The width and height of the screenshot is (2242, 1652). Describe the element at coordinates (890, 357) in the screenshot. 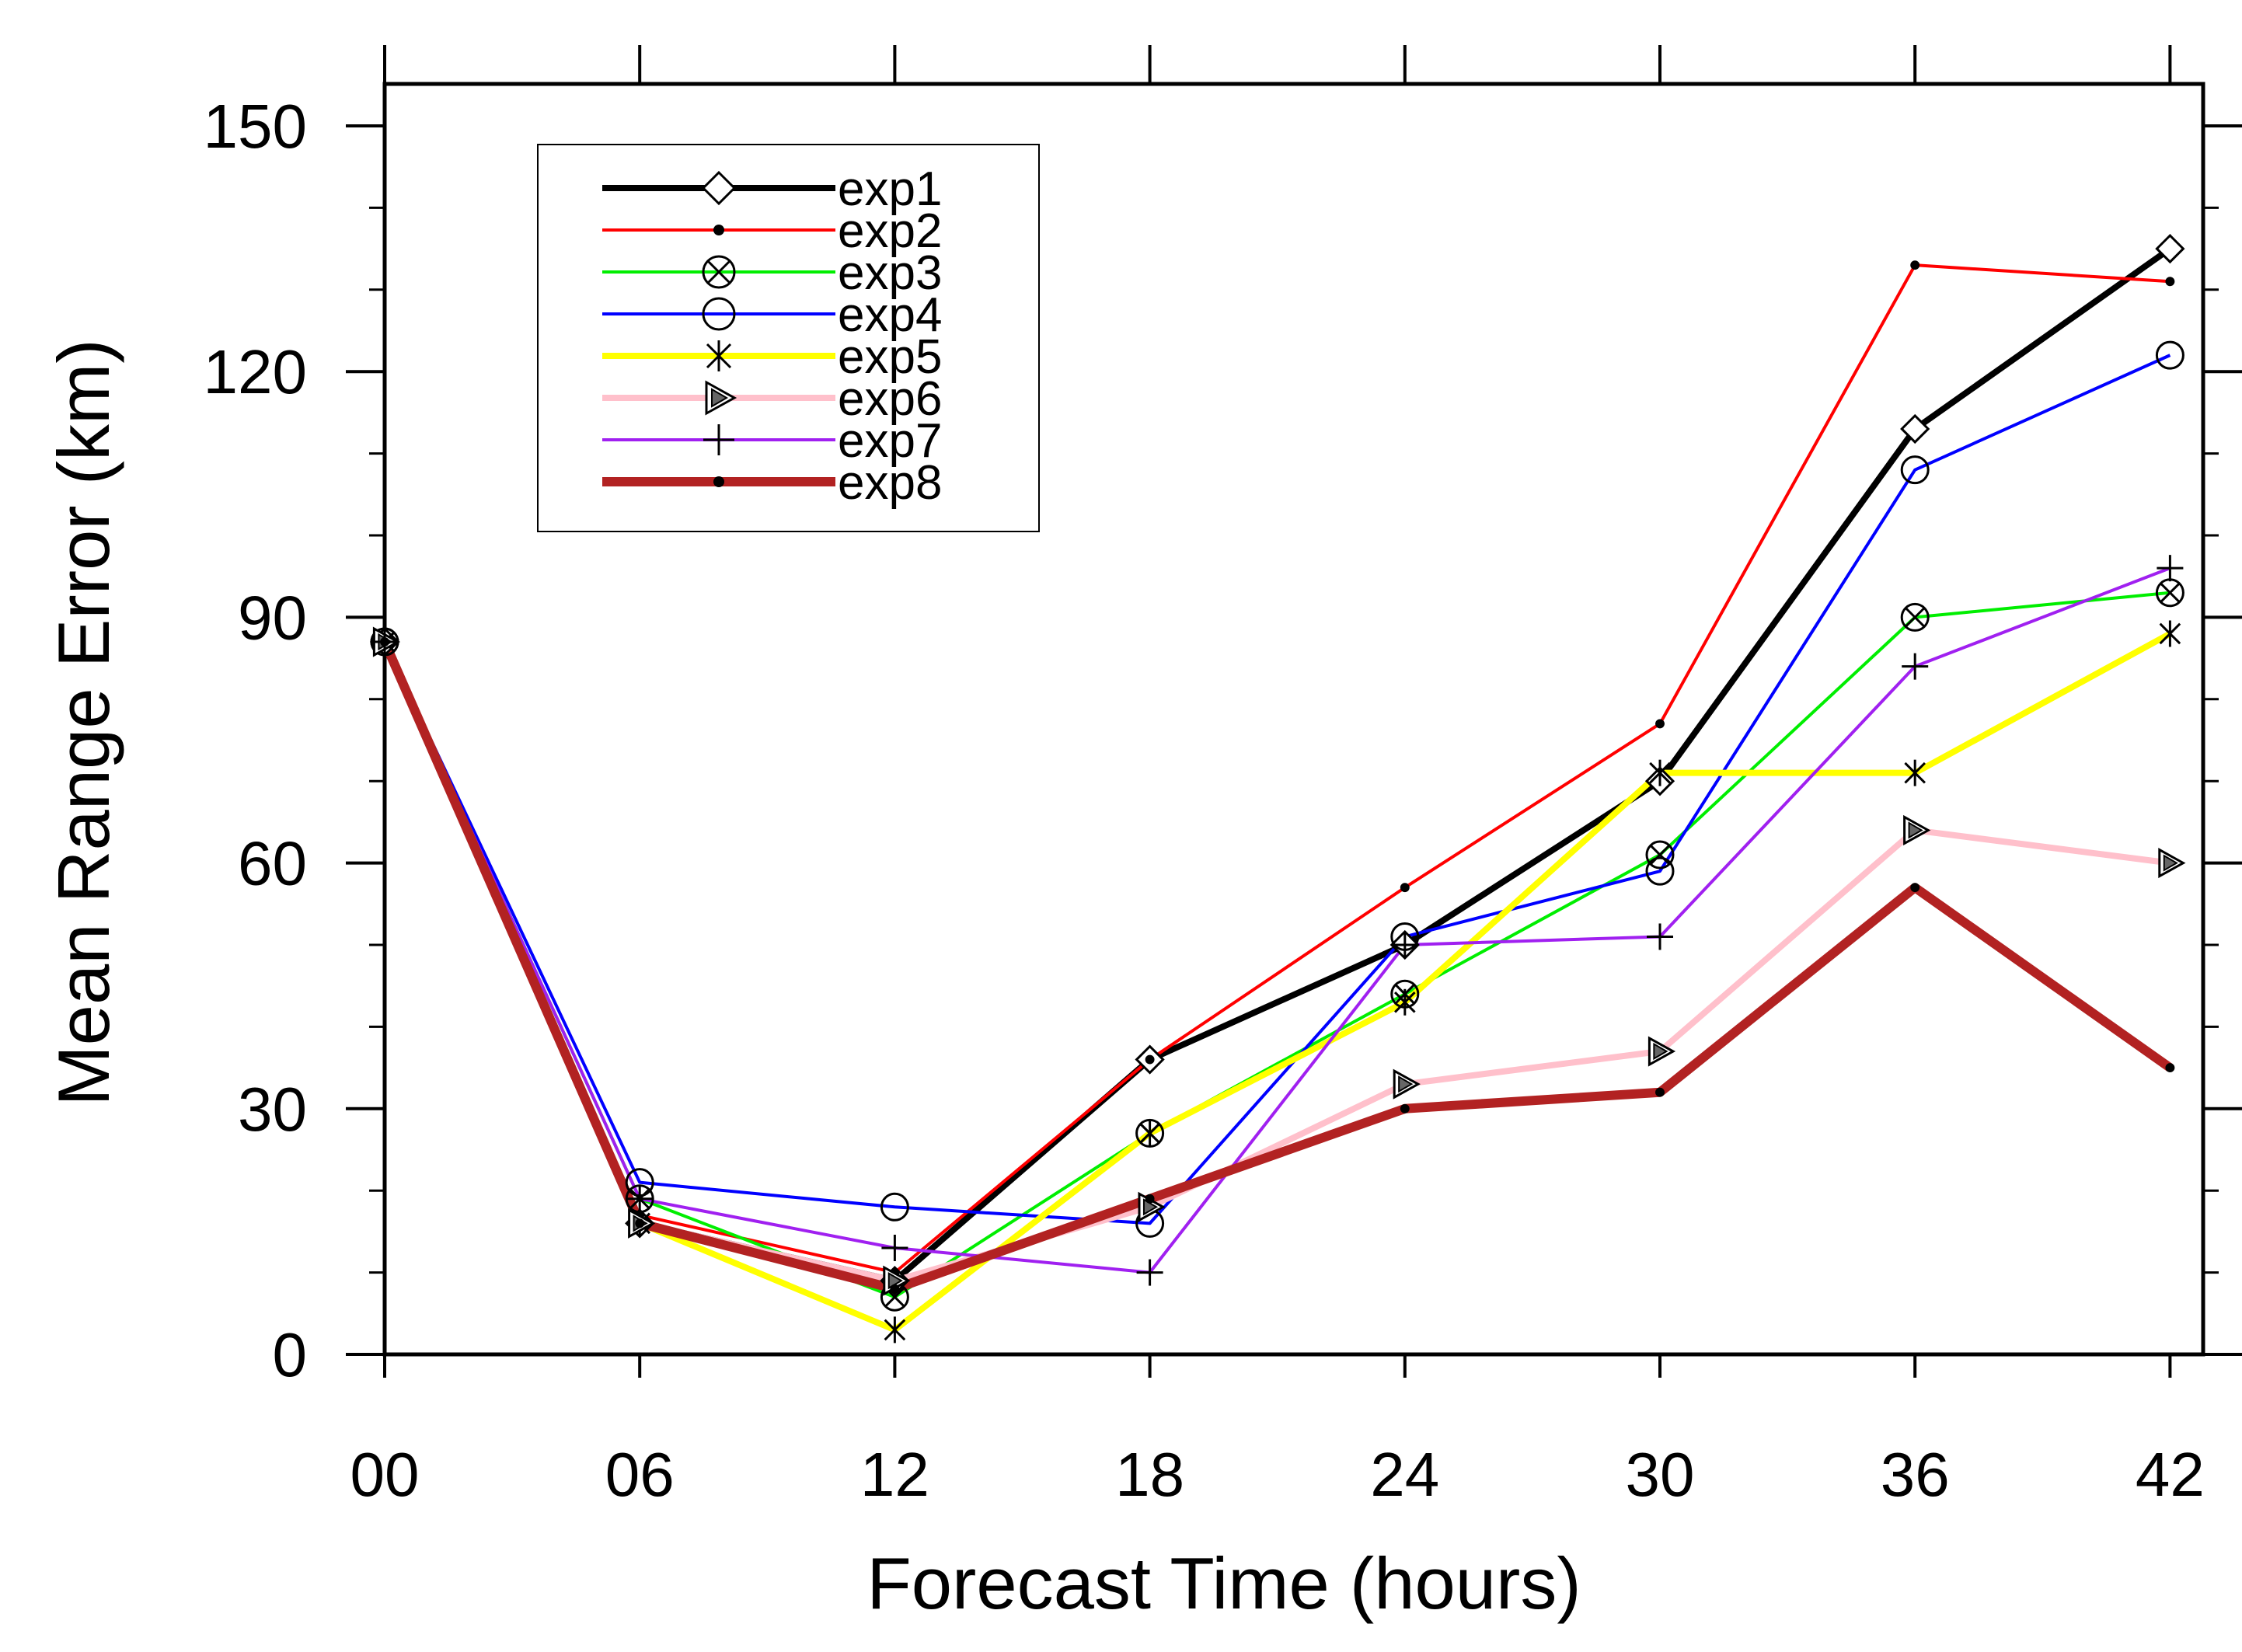

I see `legend-label-exp5: exp5` at that location.